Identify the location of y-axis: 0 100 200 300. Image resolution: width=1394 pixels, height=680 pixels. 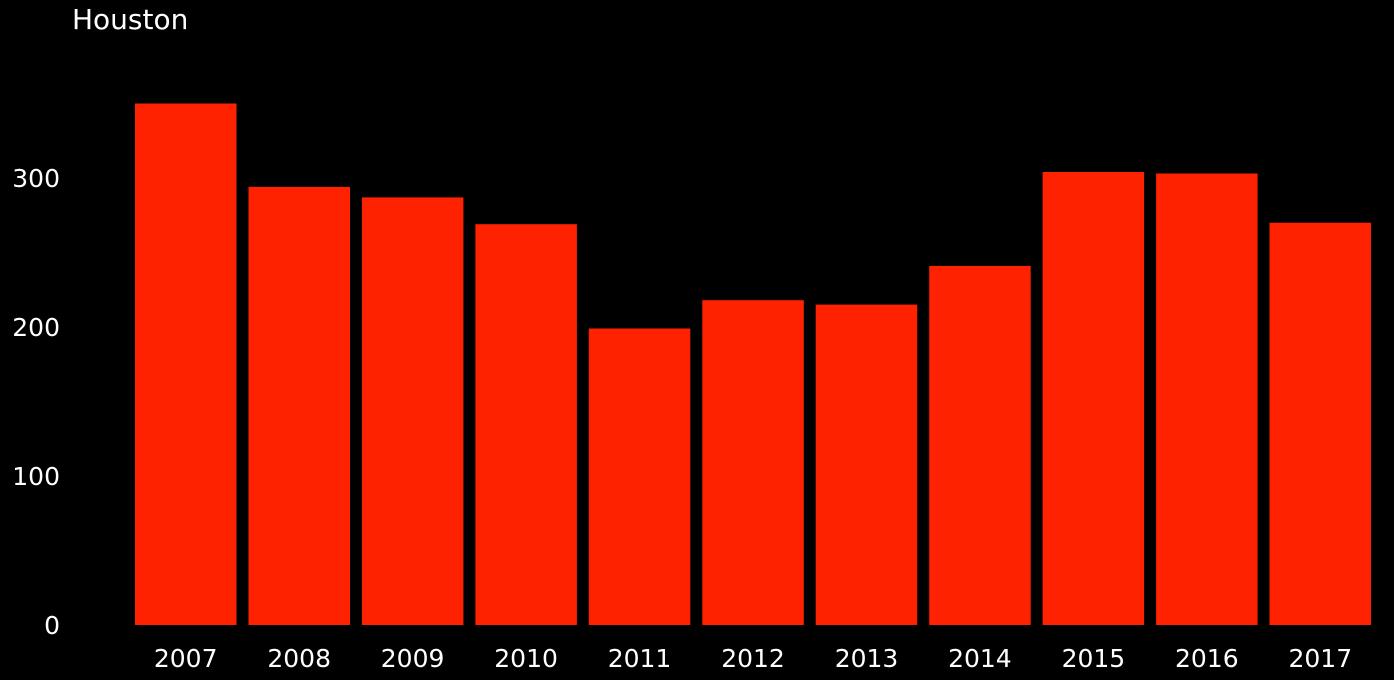
(36, 402).